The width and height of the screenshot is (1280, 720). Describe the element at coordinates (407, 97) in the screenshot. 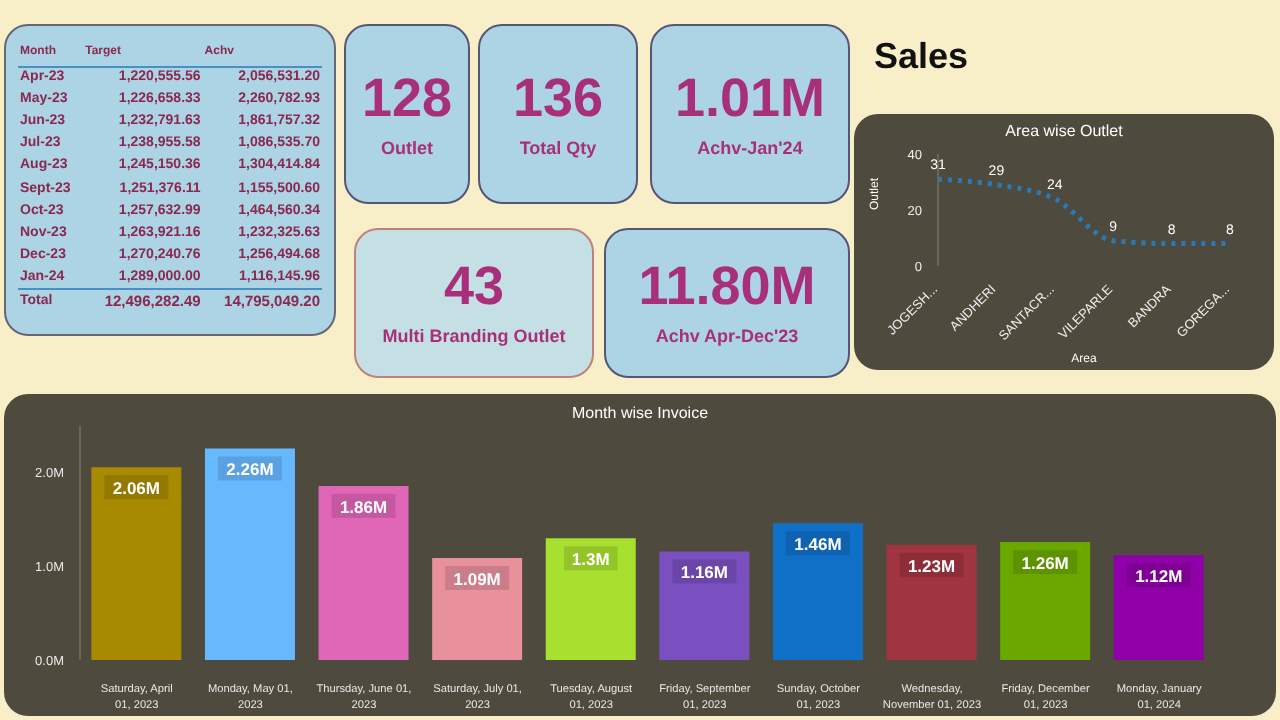

I see `text: 128` at that location.